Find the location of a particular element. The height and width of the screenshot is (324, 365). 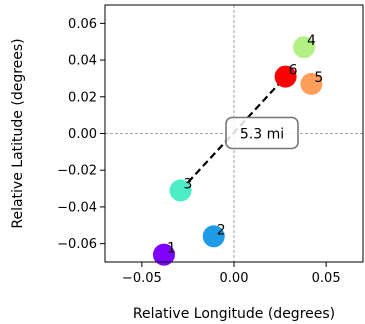

point-label-3: 3 is located at coordinates (188, 184).